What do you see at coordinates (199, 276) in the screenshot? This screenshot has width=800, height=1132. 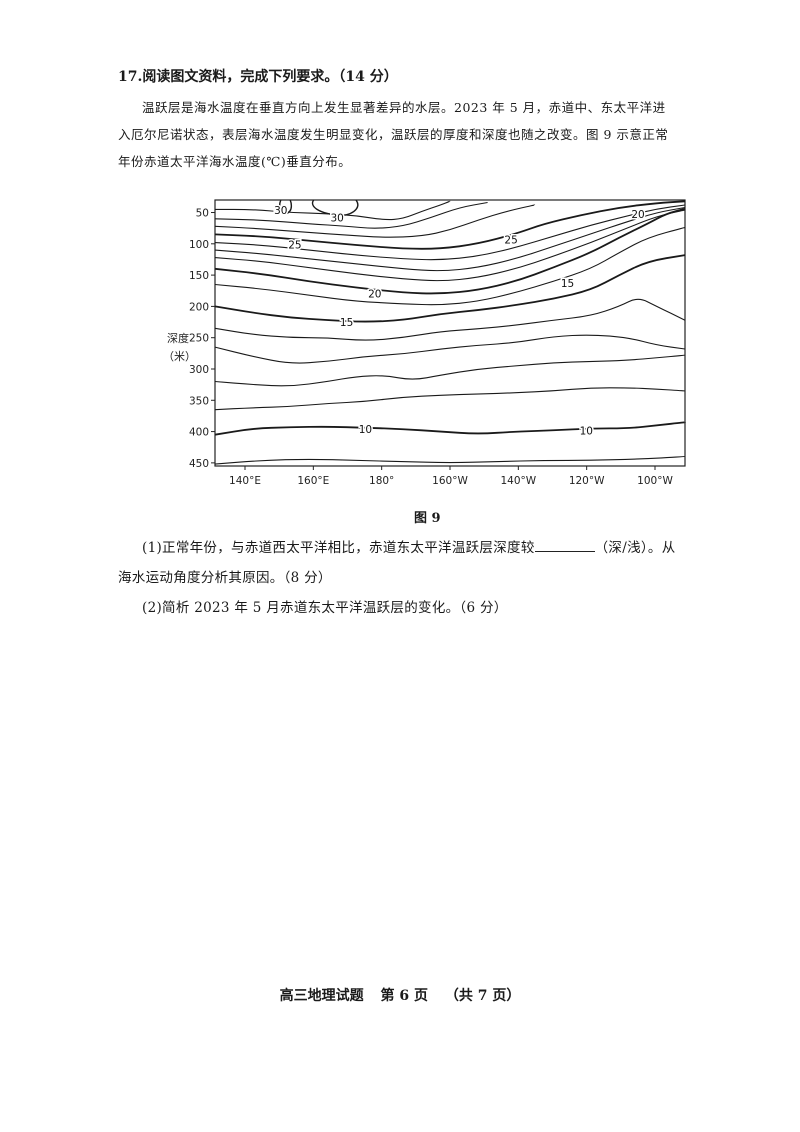 I see `y-tick-label: 150` at bounding box center [199, 276].